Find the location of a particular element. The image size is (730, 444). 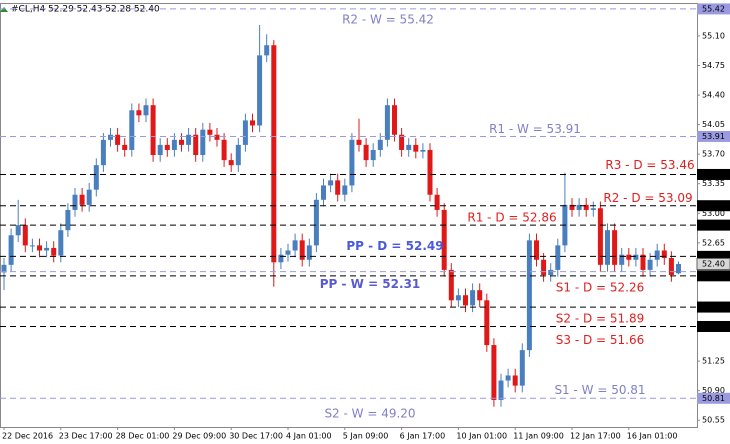

x-tick-label: 16 Jan 01:00 is located at coordinates (652, 436).